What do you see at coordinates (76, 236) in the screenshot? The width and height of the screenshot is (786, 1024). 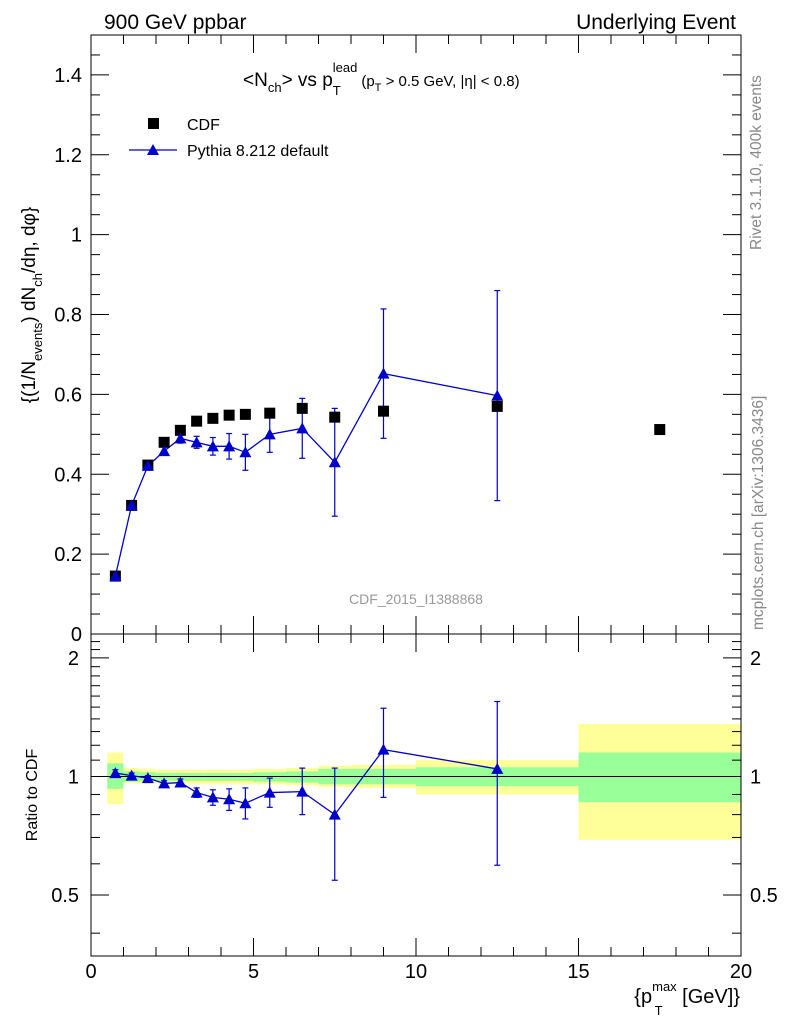 I see `main-y-tick-label: 1` at bounding box center [76, 236].